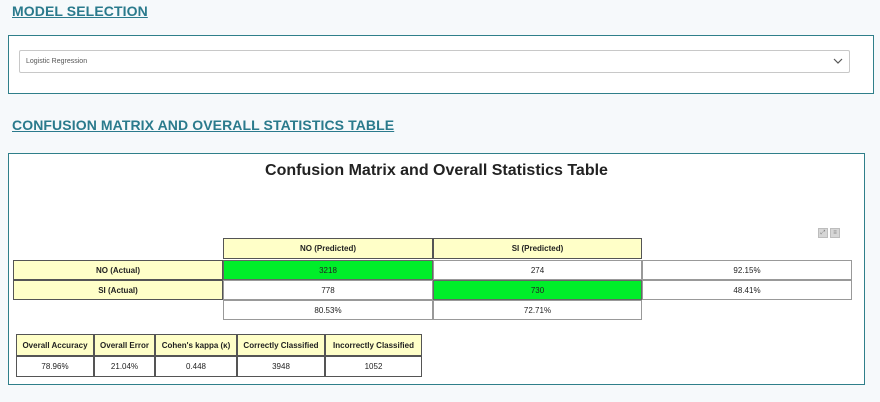 Image resolution: width=880 pixels, height=402 pixels. I want to click on chart-toolbar: ⤢ ≡, so click(829, 233).